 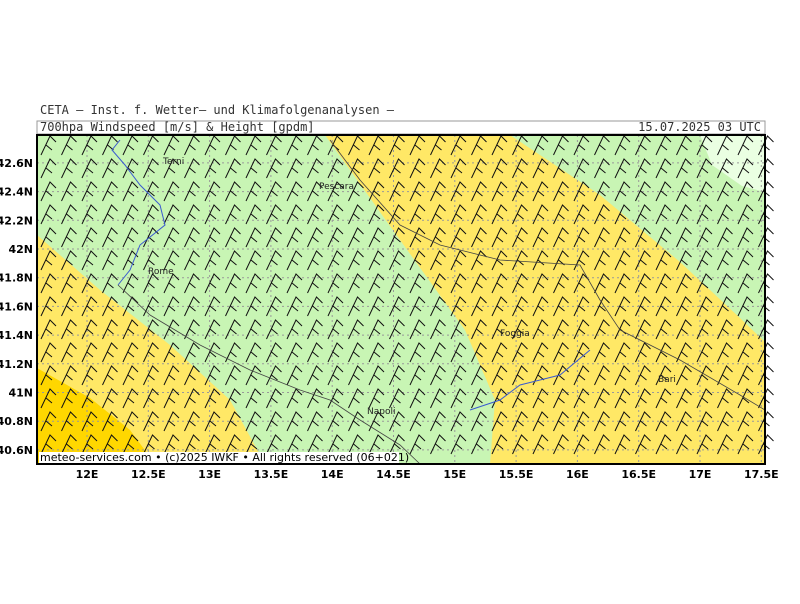 I want to click on lat-tick-label: 42N, so click(x=20, y=249).